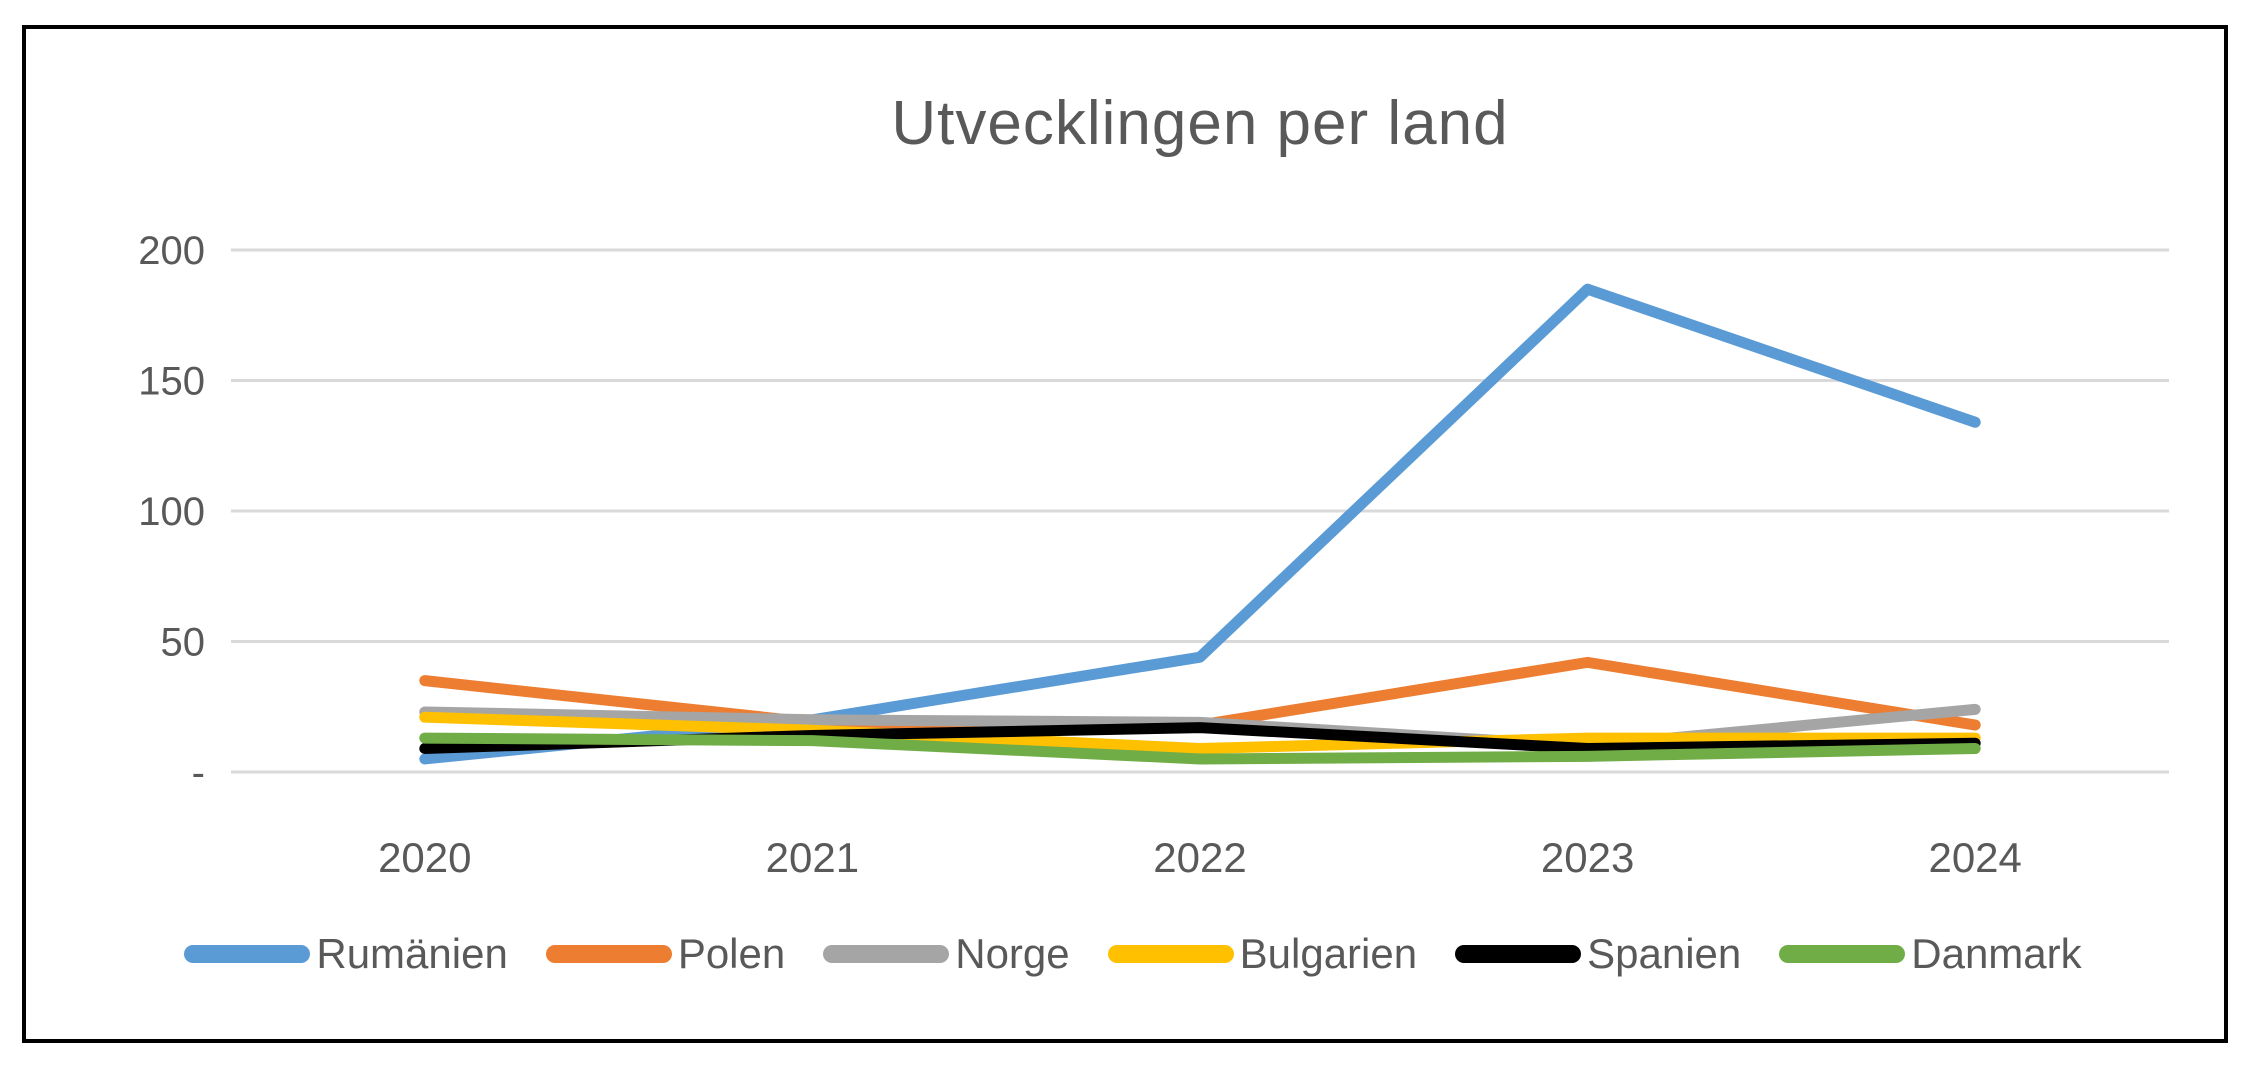  I want to click on x-axis-tick-label: 2022, so click(1199, 857).